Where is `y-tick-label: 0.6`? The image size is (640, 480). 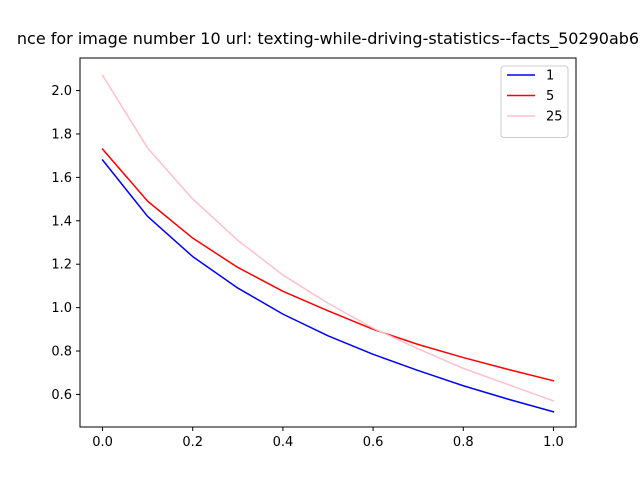
y-tick-label: 0.6 is located at coordinates (61, 395).